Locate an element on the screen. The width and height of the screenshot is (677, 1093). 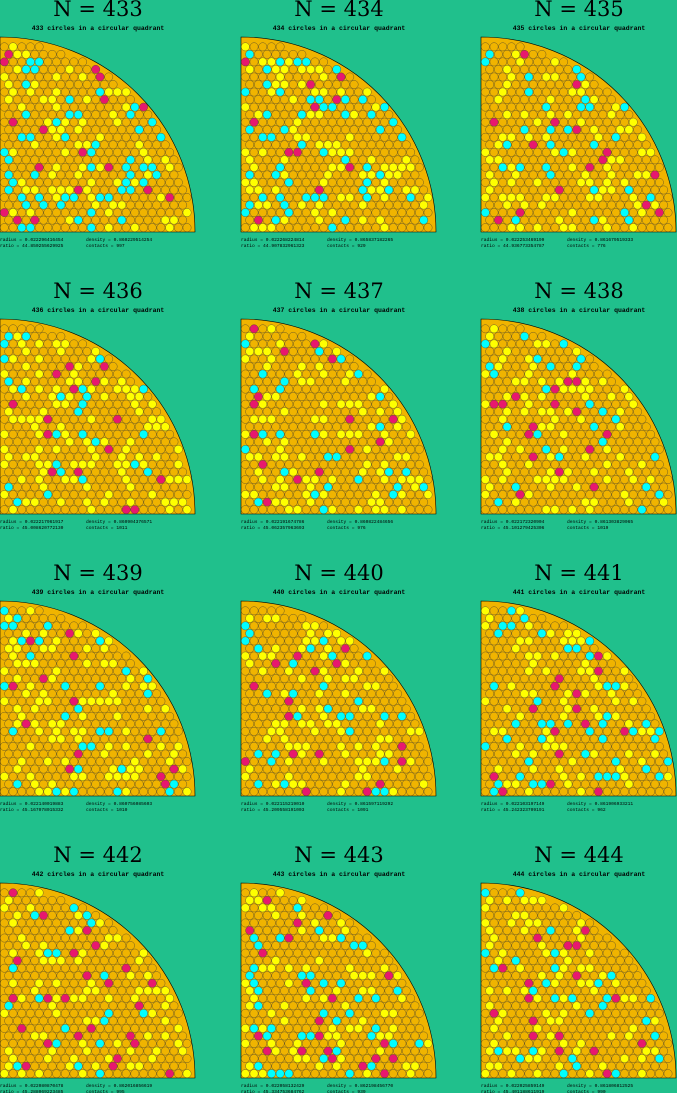
panel-title: N = 433 is located at coordinates (97, 10).